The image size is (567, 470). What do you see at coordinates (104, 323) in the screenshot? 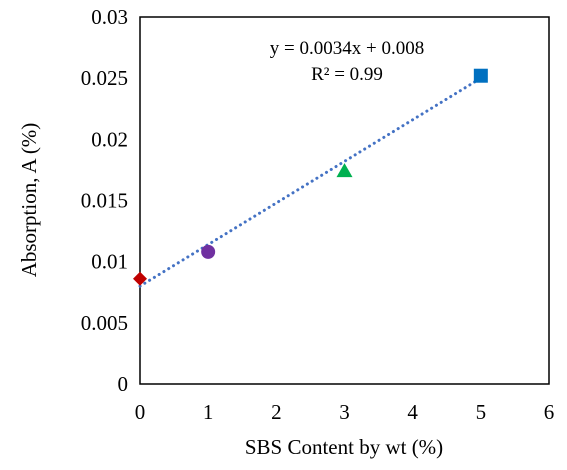
I see `y-tick-label: 0.005` at bounding box center [104, 323].